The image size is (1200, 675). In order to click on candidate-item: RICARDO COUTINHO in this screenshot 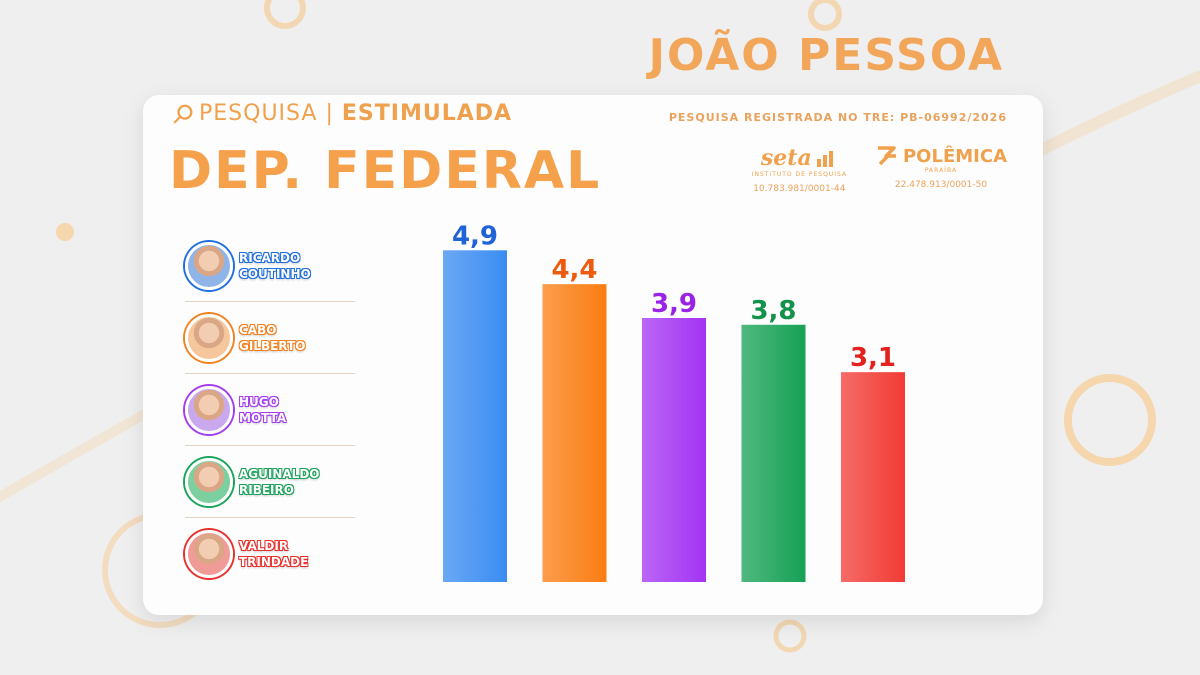, I will do `click(270, 266)`.